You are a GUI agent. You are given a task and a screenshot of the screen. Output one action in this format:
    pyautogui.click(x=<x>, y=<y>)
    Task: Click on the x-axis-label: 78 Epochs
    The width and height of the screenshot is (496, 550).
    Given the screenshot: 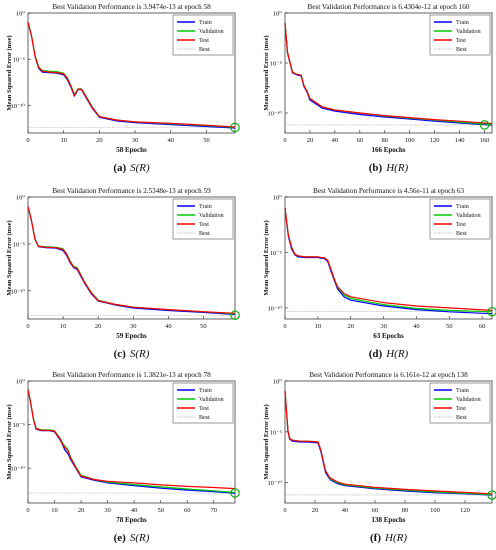 What is the action you would take?
    pyautogui.click(x=131, y=520)
    